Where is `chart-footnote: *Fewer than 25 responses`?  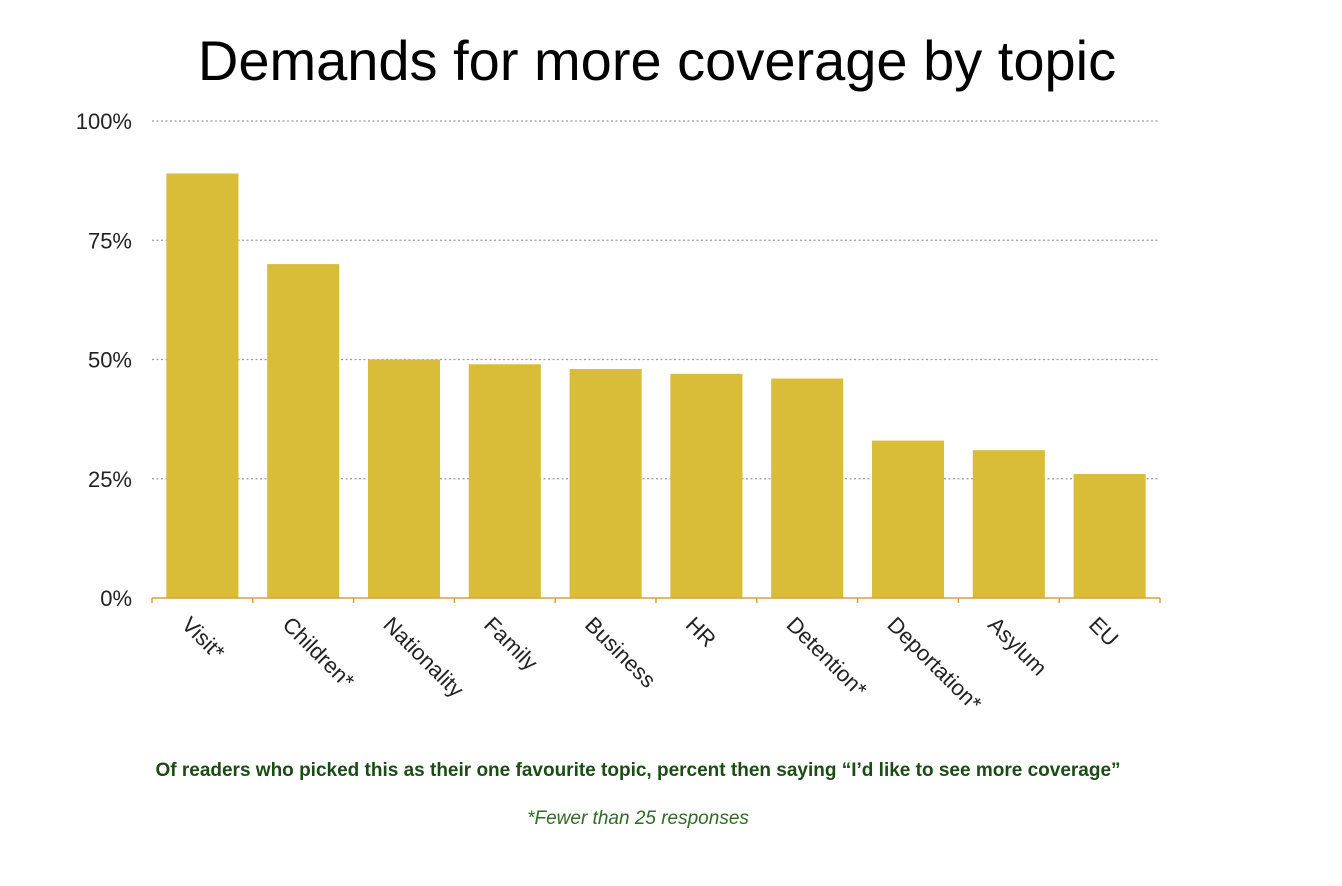 chart-footnote: *Fewer than 25 responses is located at coordinates (638, 818).